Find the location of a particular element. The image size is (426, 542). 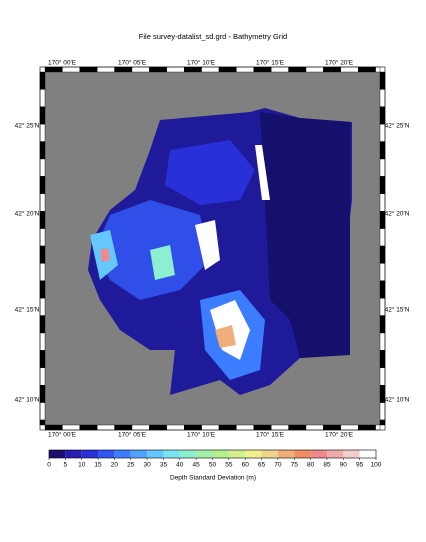

colorbar-tick-label: 35 is located at coordinates (164, 465).